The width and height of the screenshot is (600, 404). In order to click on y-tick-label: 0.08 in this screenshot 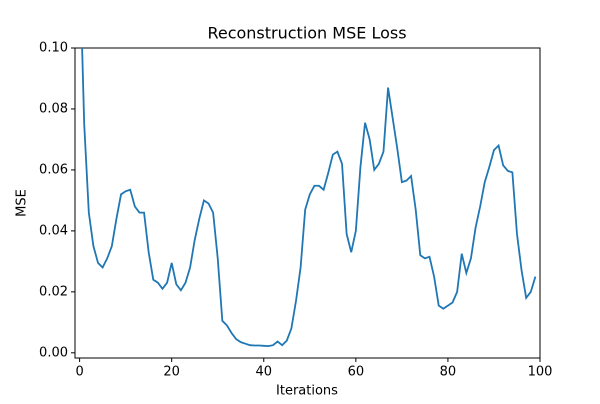, I will do `click(53, 108)`.